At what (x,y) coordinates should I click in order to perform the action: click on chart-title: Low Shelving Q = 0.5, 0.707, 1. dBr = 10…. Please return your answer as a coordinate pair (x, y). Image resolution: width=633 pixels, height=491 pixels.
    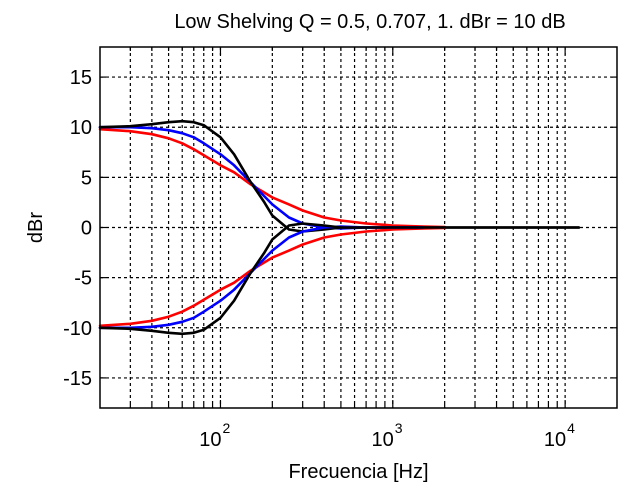
    Looking at the image, I should click on (369, 22).